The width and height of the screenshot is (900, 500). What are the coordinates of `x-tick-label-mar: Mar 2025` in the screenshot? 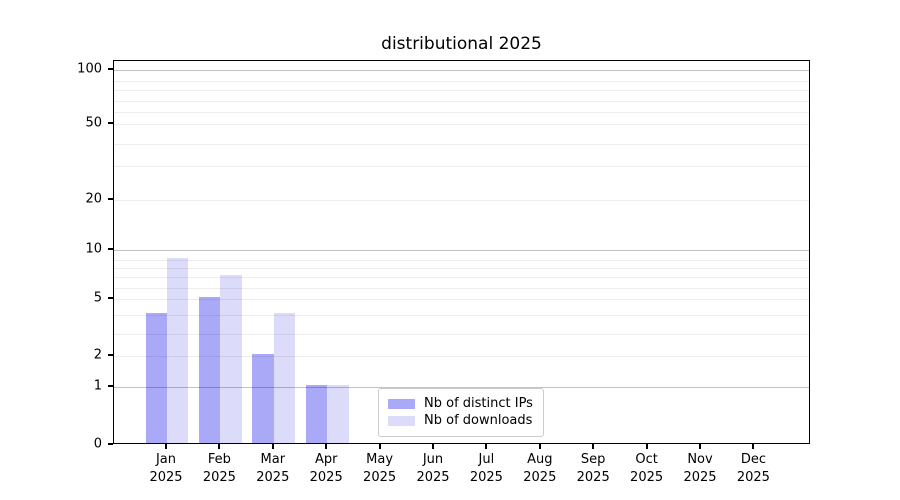 It's located at (273, 468).